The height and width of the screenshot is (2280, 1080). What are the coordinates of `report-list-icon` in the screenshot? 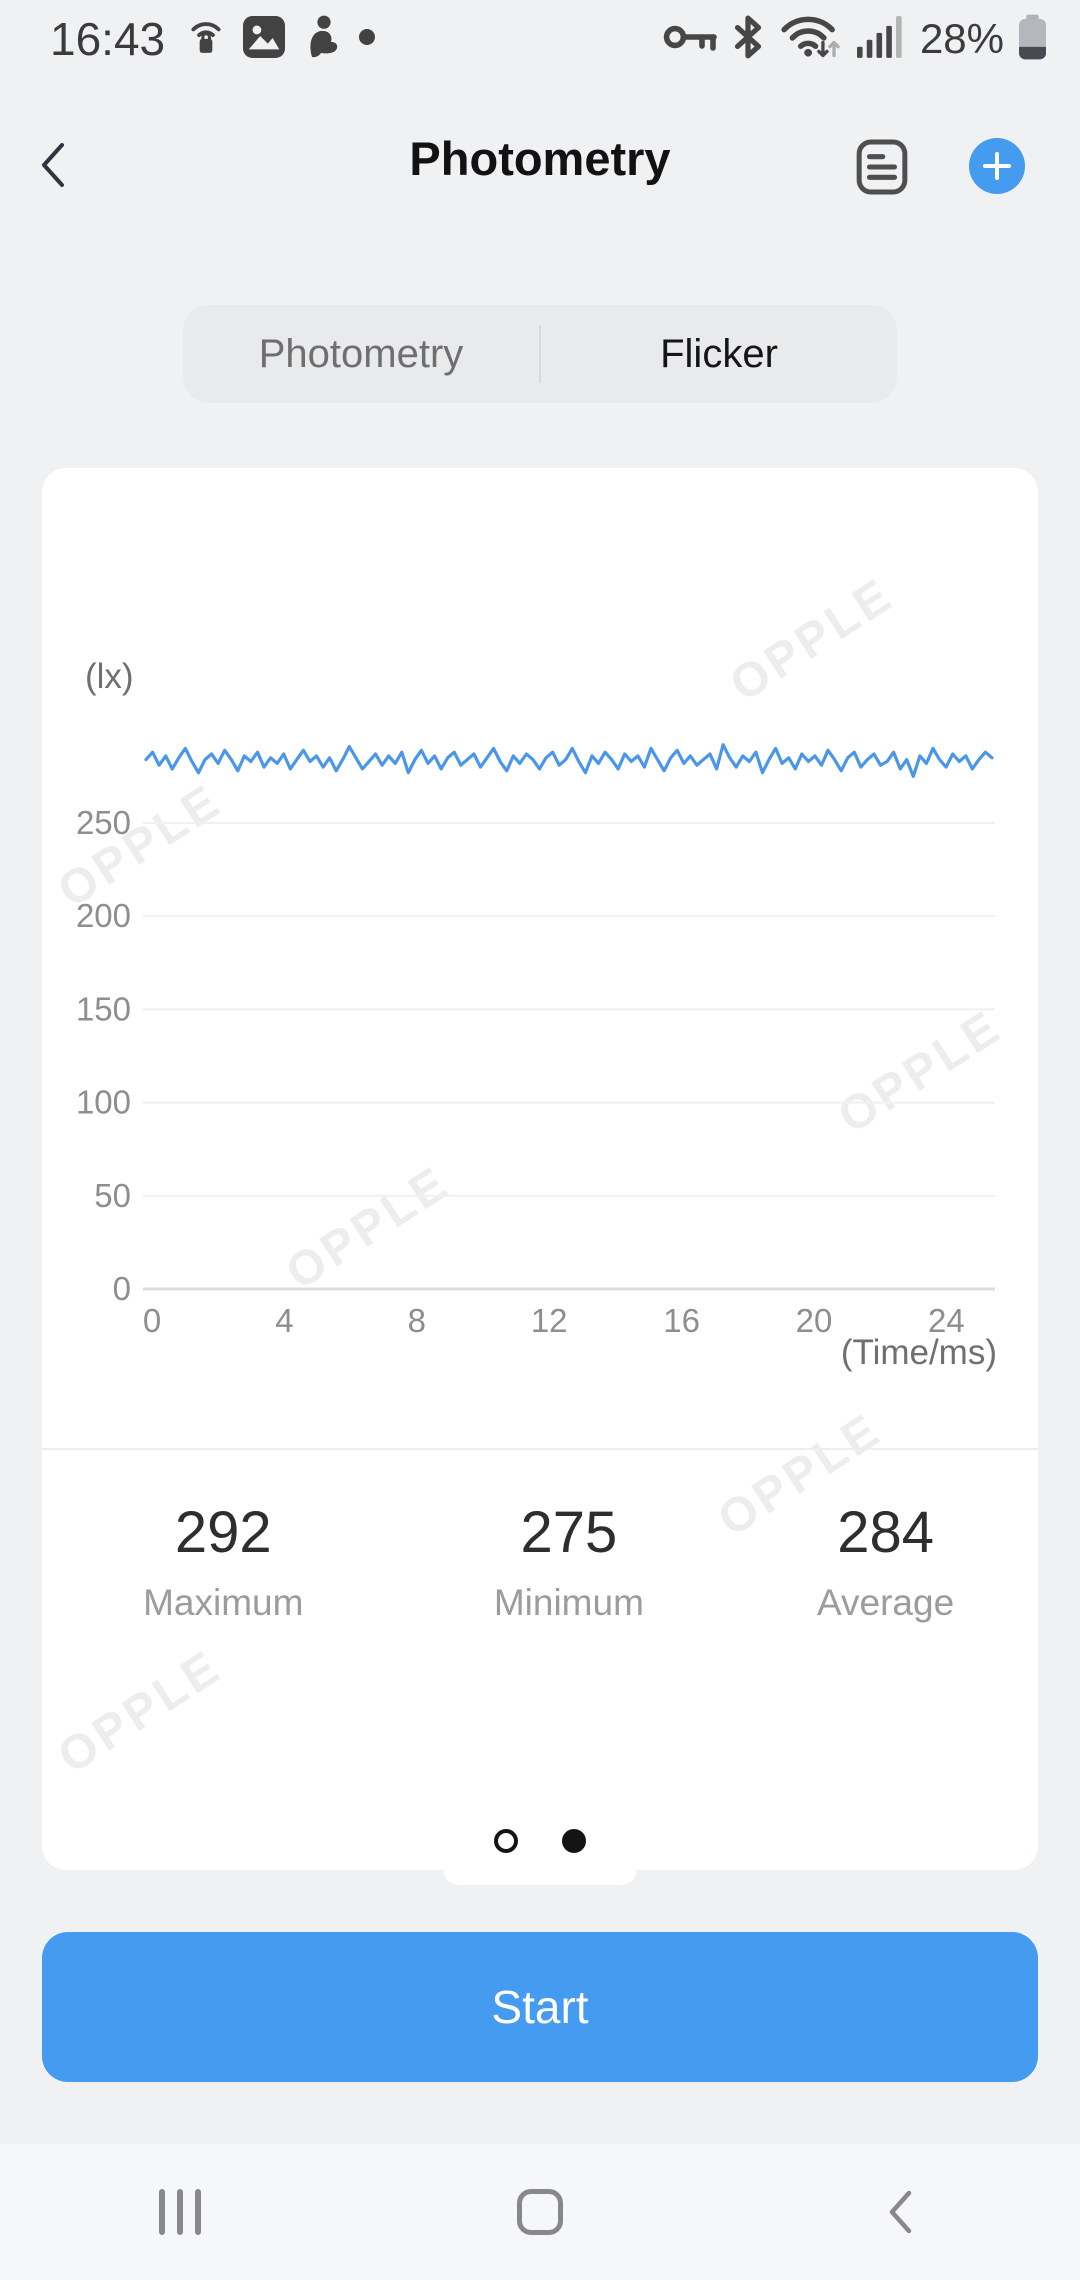 It's located at (882, 167).